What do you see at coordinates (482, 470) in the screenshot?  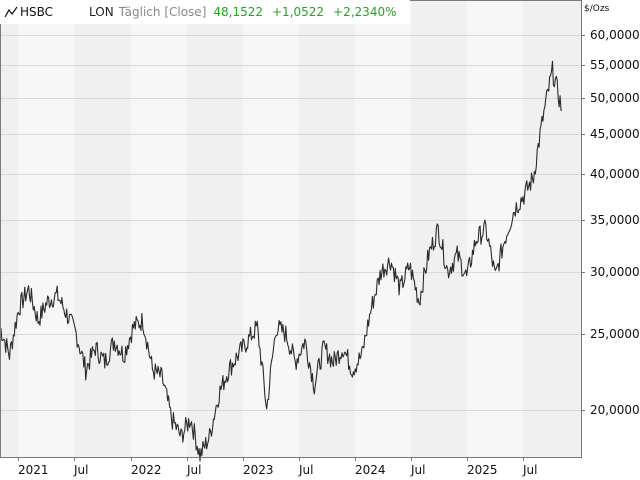 I see `x-tick-label: 2025` at bounding box center [482, 470].